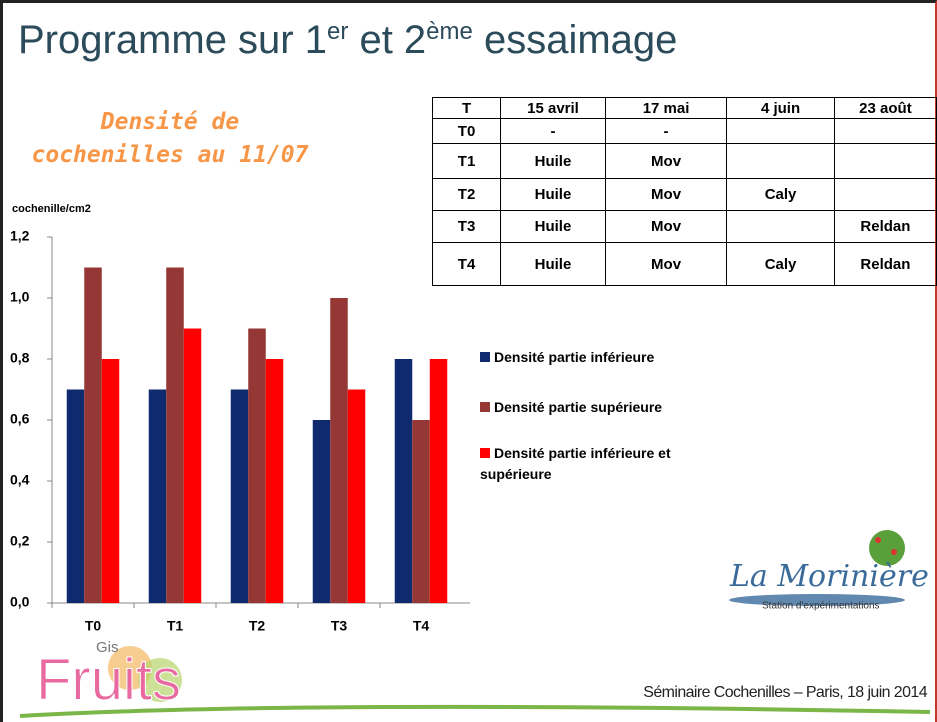  Describe the element at coordinates (170, 122) in the screenshot. I see `chart-title-line: Densité de` at that location.